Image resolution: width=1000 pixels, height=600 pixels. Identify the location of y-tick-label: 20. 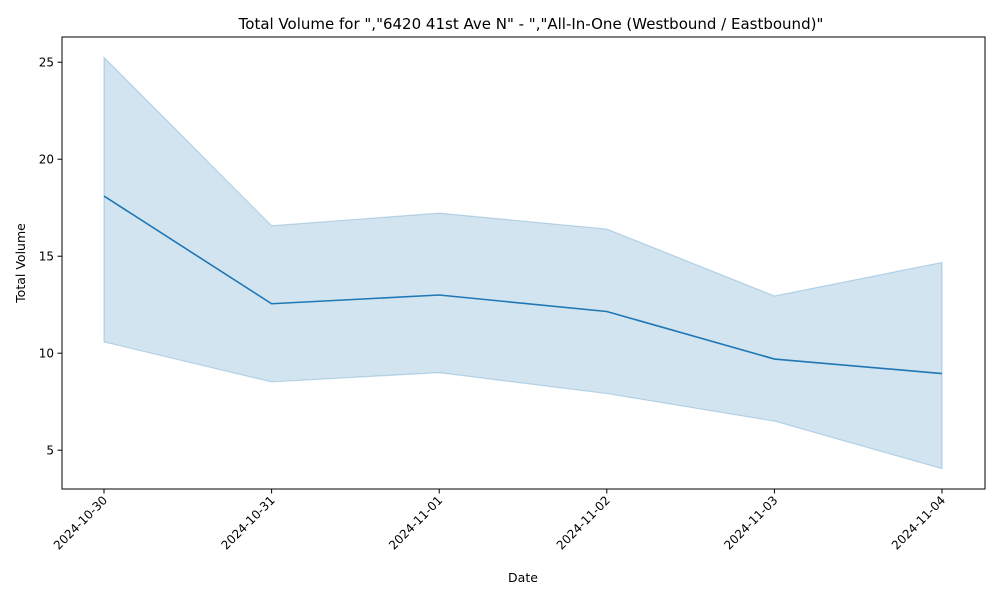
(46, 160).